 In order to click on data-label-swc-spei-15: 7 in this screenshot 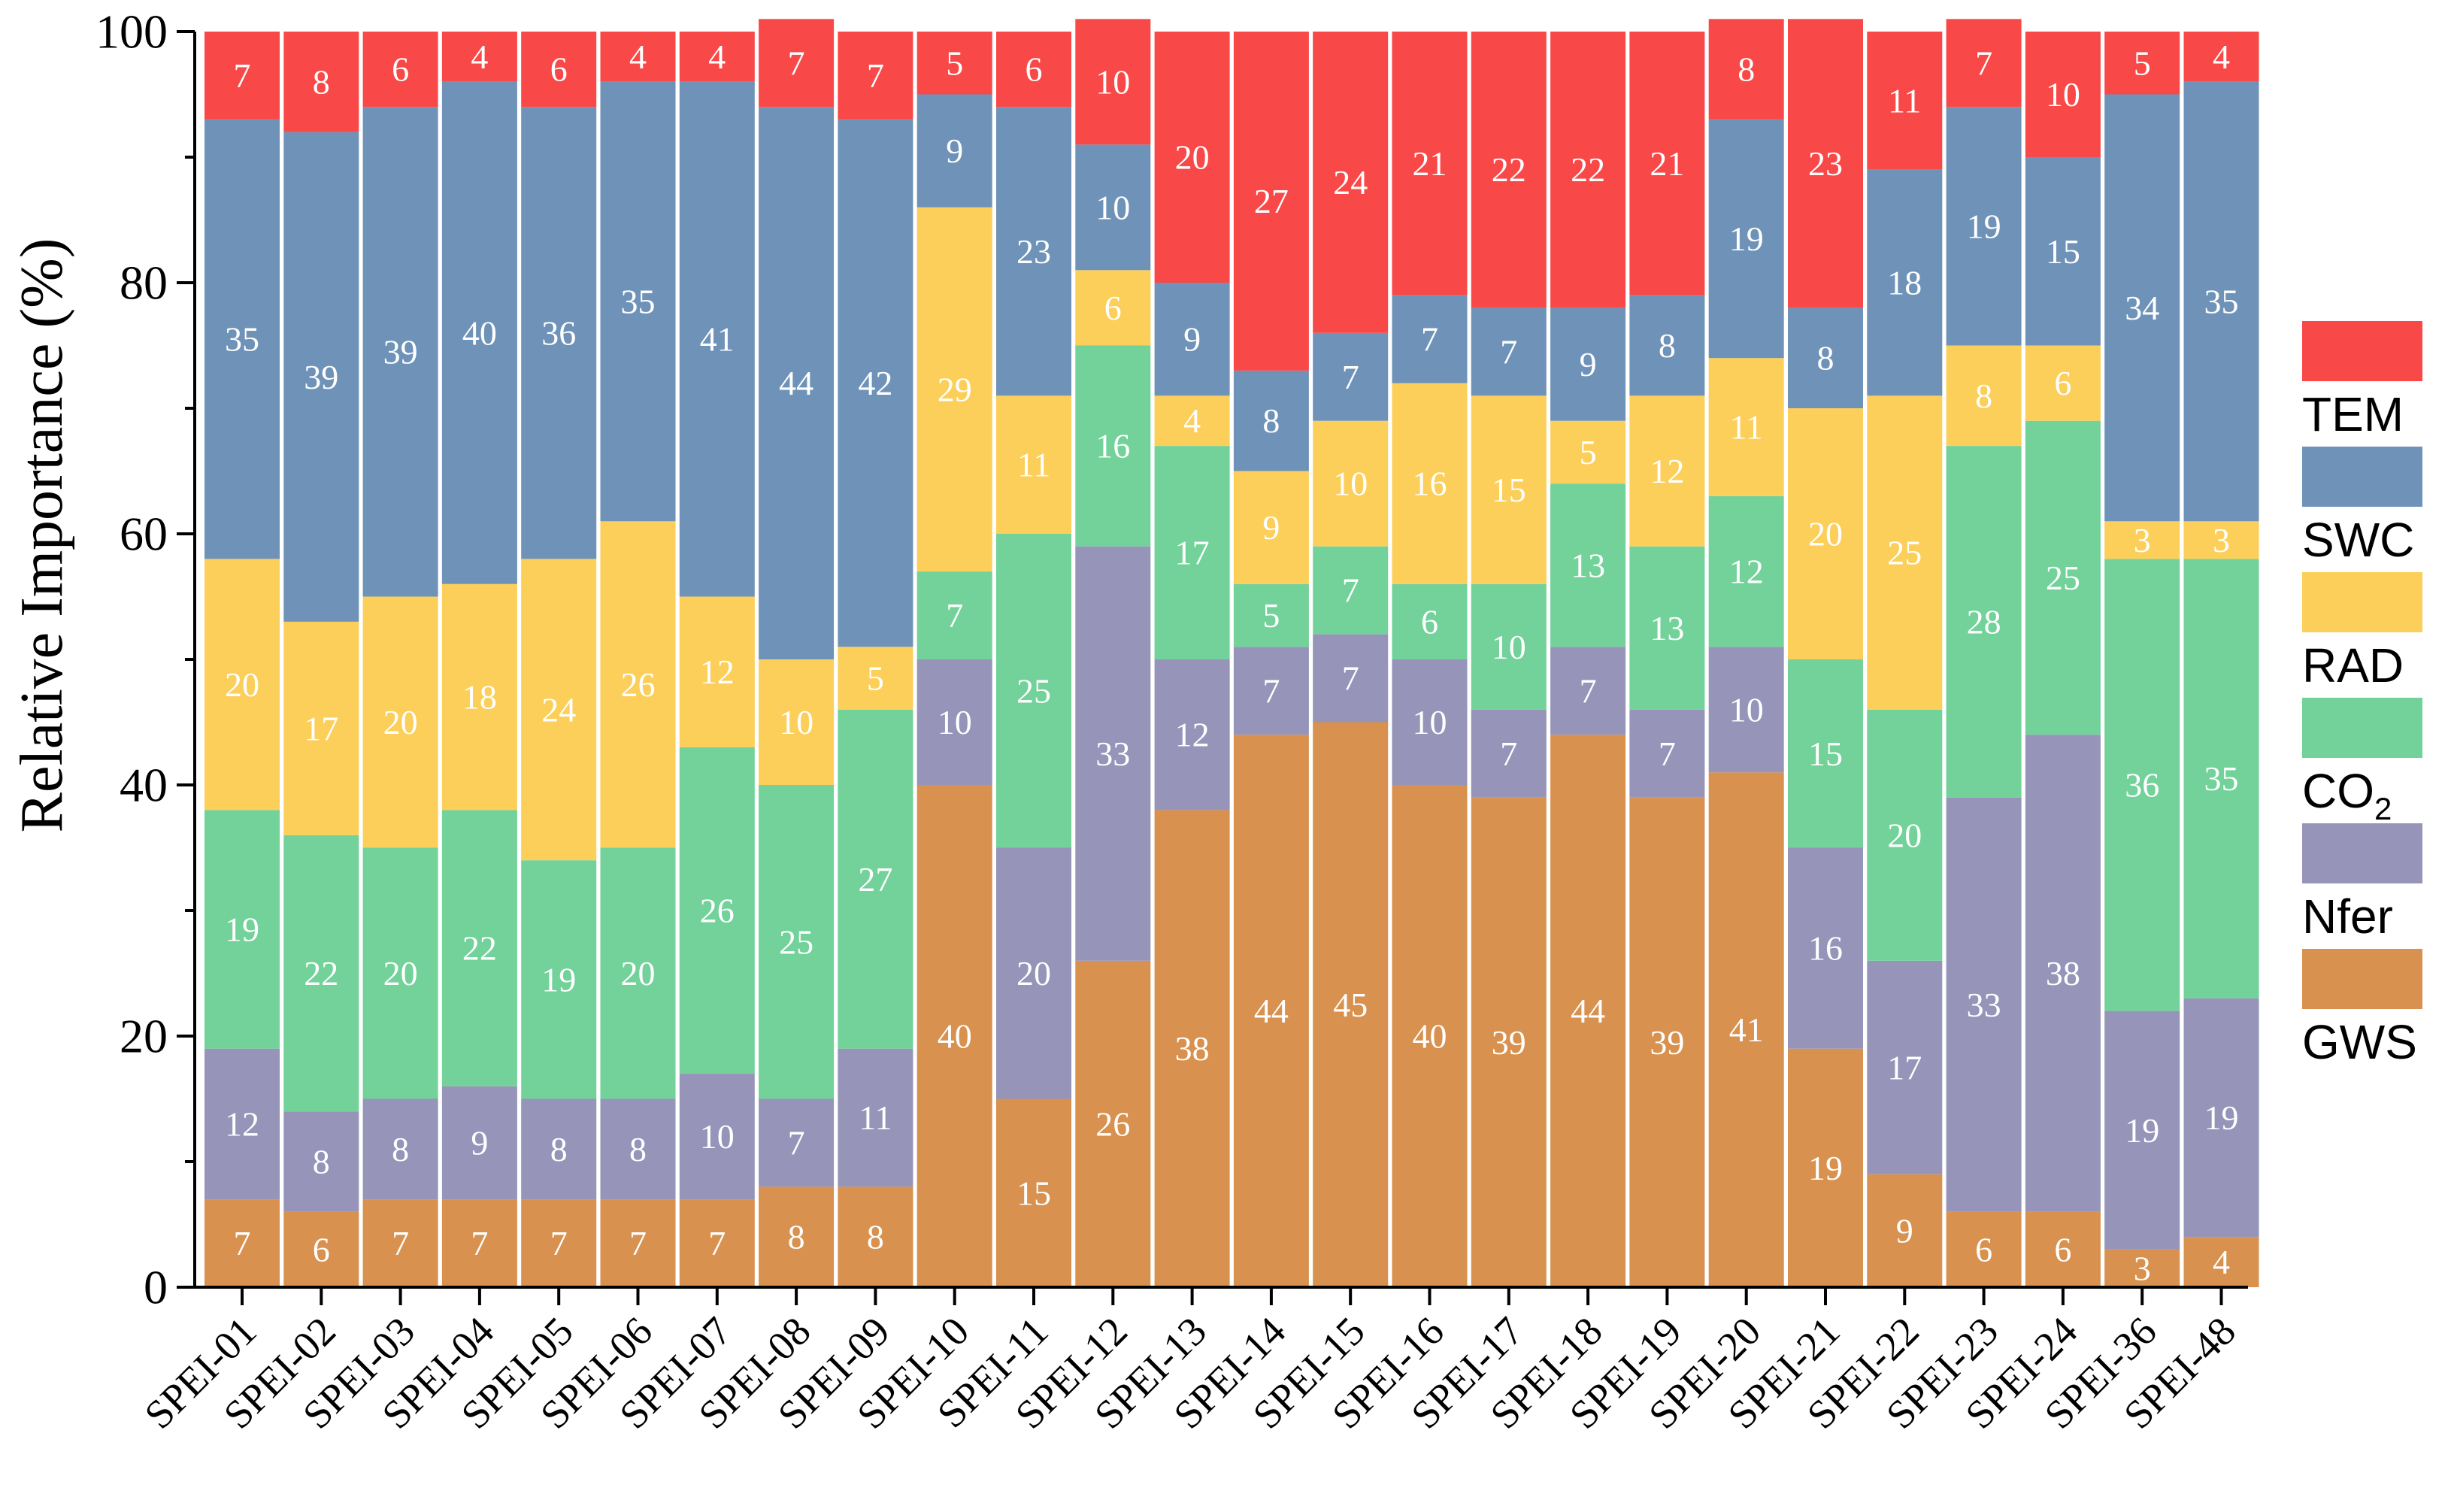, I will do `click(1351, 377)`.